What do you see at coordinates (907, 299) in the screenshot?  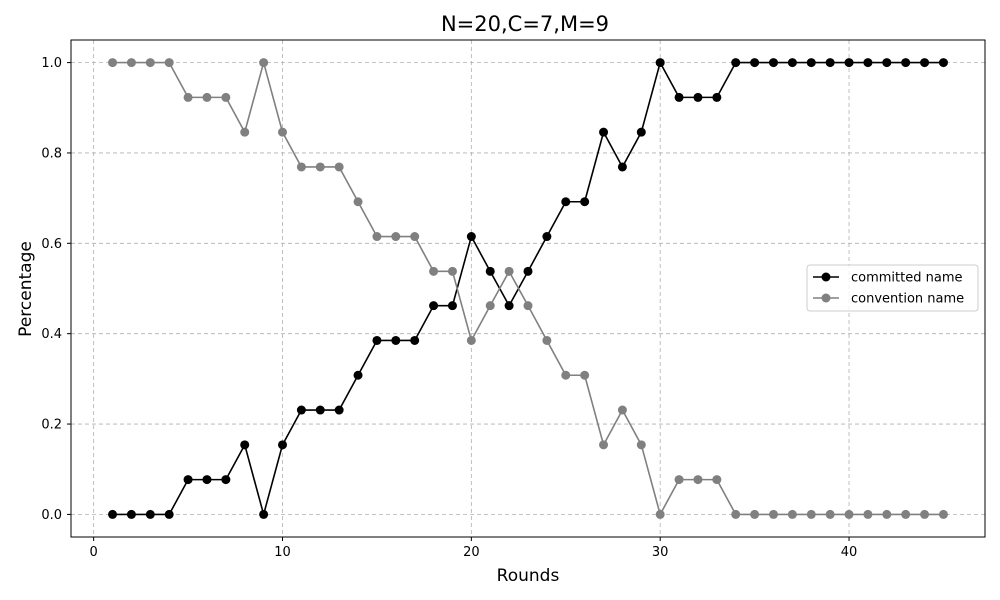 I see `legend-label-convention: convention name` at bounding box center [907, 299].